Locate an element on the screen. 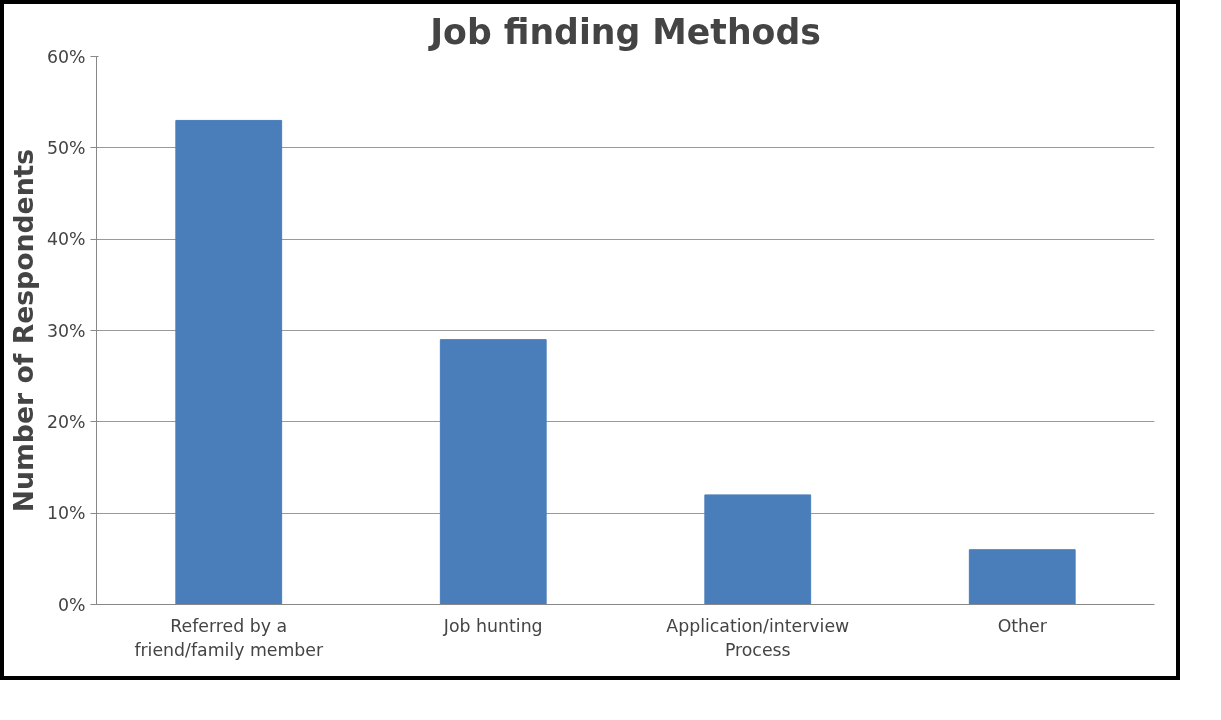 This screenshot has width=1221, height=720. y-tick-label: 50% is located at coordinates (66, 147).